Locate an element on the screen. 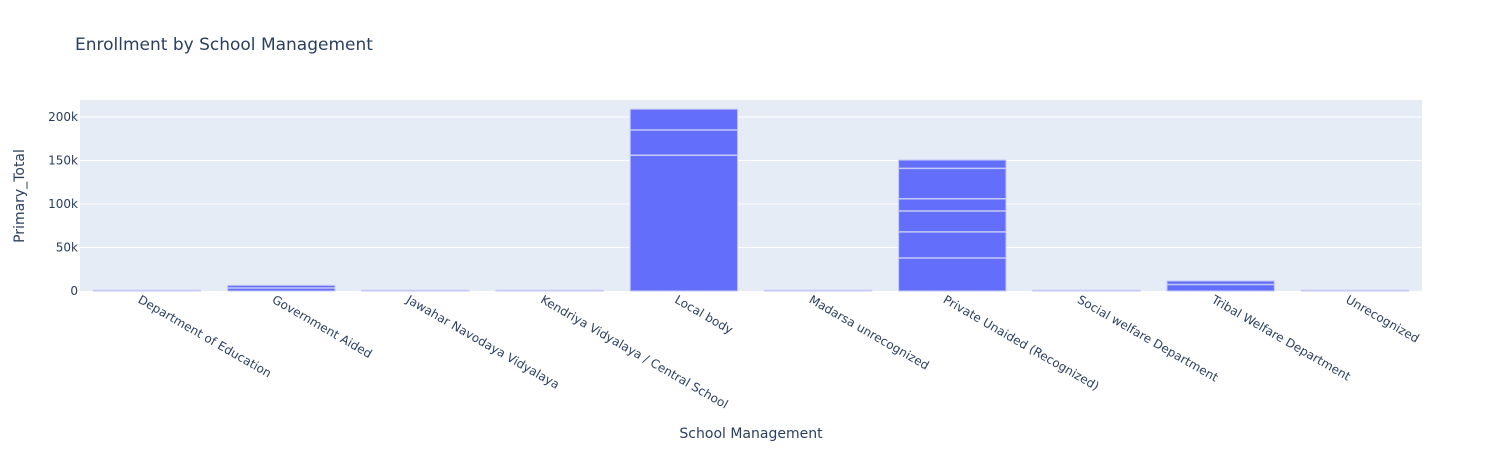 The height and width of the screenshot is (450, 1503). x-tick-label: Madarsa unrecognized is located at coordinates (869, 332).